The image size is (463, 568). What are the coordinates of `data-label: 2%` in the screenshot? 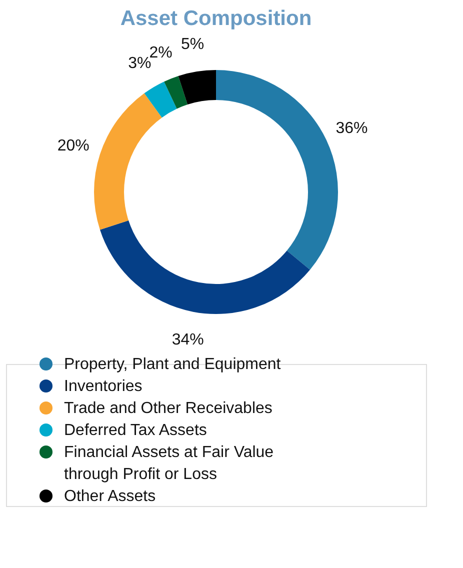 It's located at (160, 53).